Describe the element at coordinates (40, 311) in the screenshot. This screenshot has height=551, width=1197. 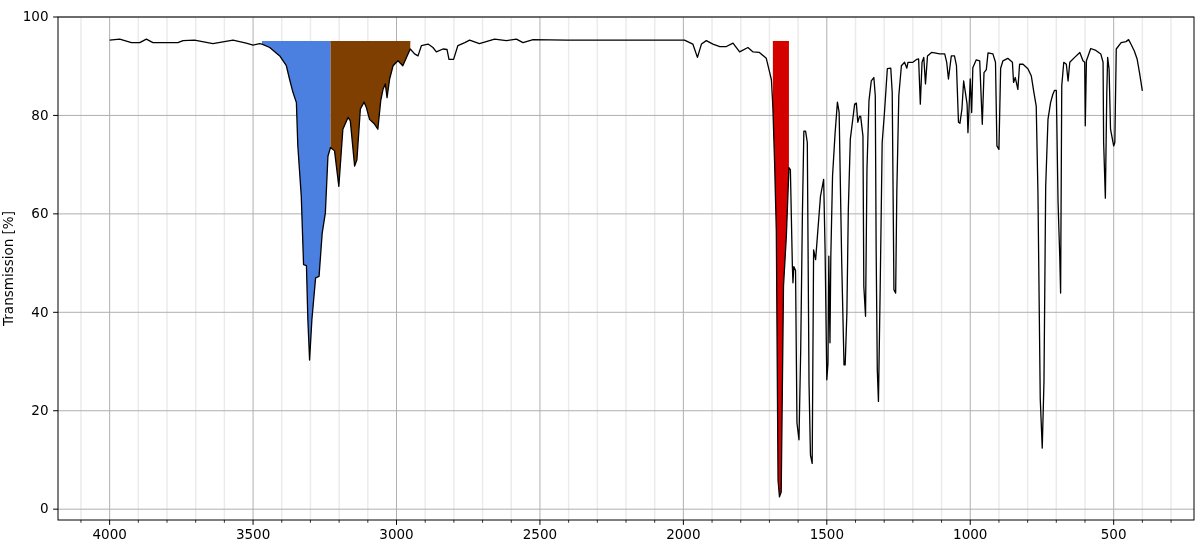
I see `y-tick-label: 40` at that location.